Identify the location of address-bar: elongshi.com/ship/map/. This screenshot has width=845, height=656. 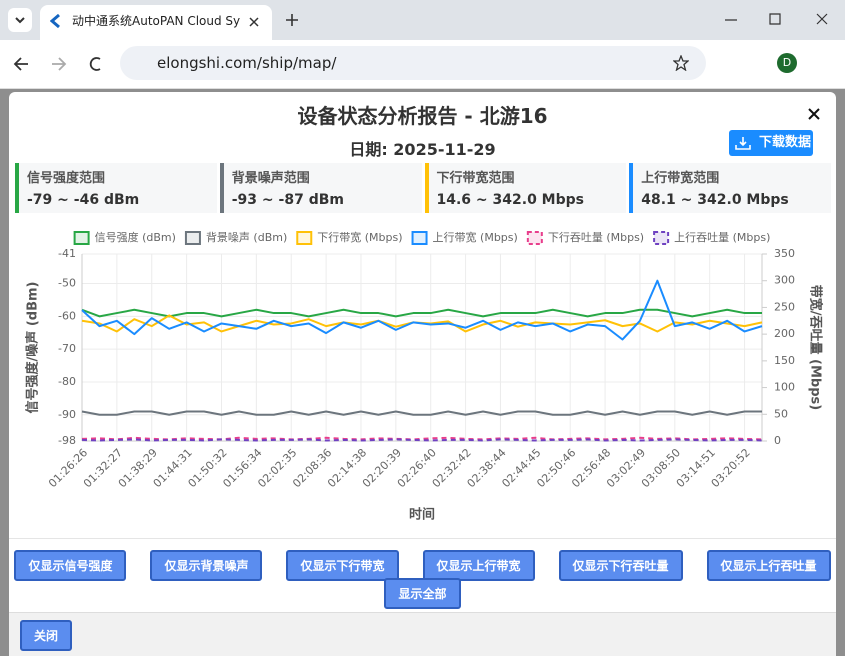
(413, 63).